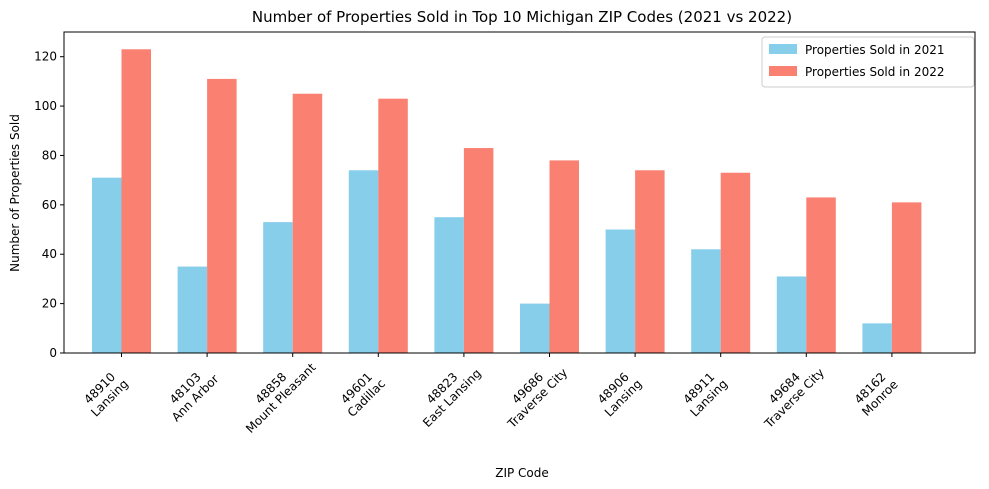 This screenshot has width=989, height=489. Describe the element at coordinates (874, 392) in the screenshot. I see `x-tick-label: 48162Monroe` at that location.